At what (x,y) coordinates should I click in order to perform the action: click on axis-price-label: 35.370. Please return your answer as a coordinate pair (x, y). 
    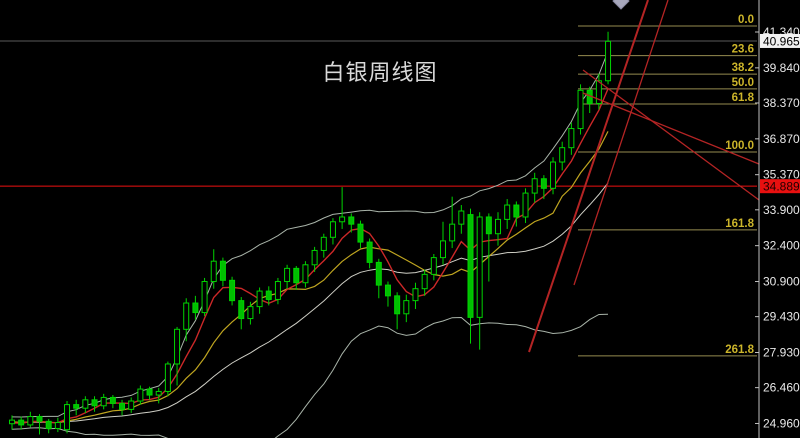
    Looking at the image, I should click on (781, 175).